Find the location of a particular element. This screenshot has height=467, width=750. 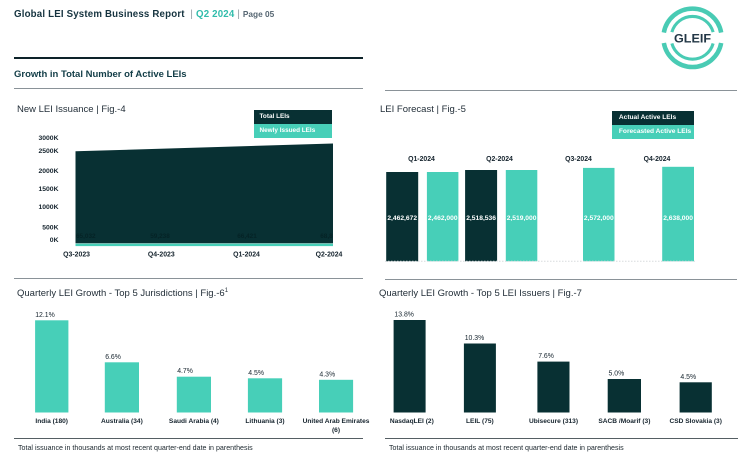

svg-text: 4.7% is located at coordinates (185, 371).